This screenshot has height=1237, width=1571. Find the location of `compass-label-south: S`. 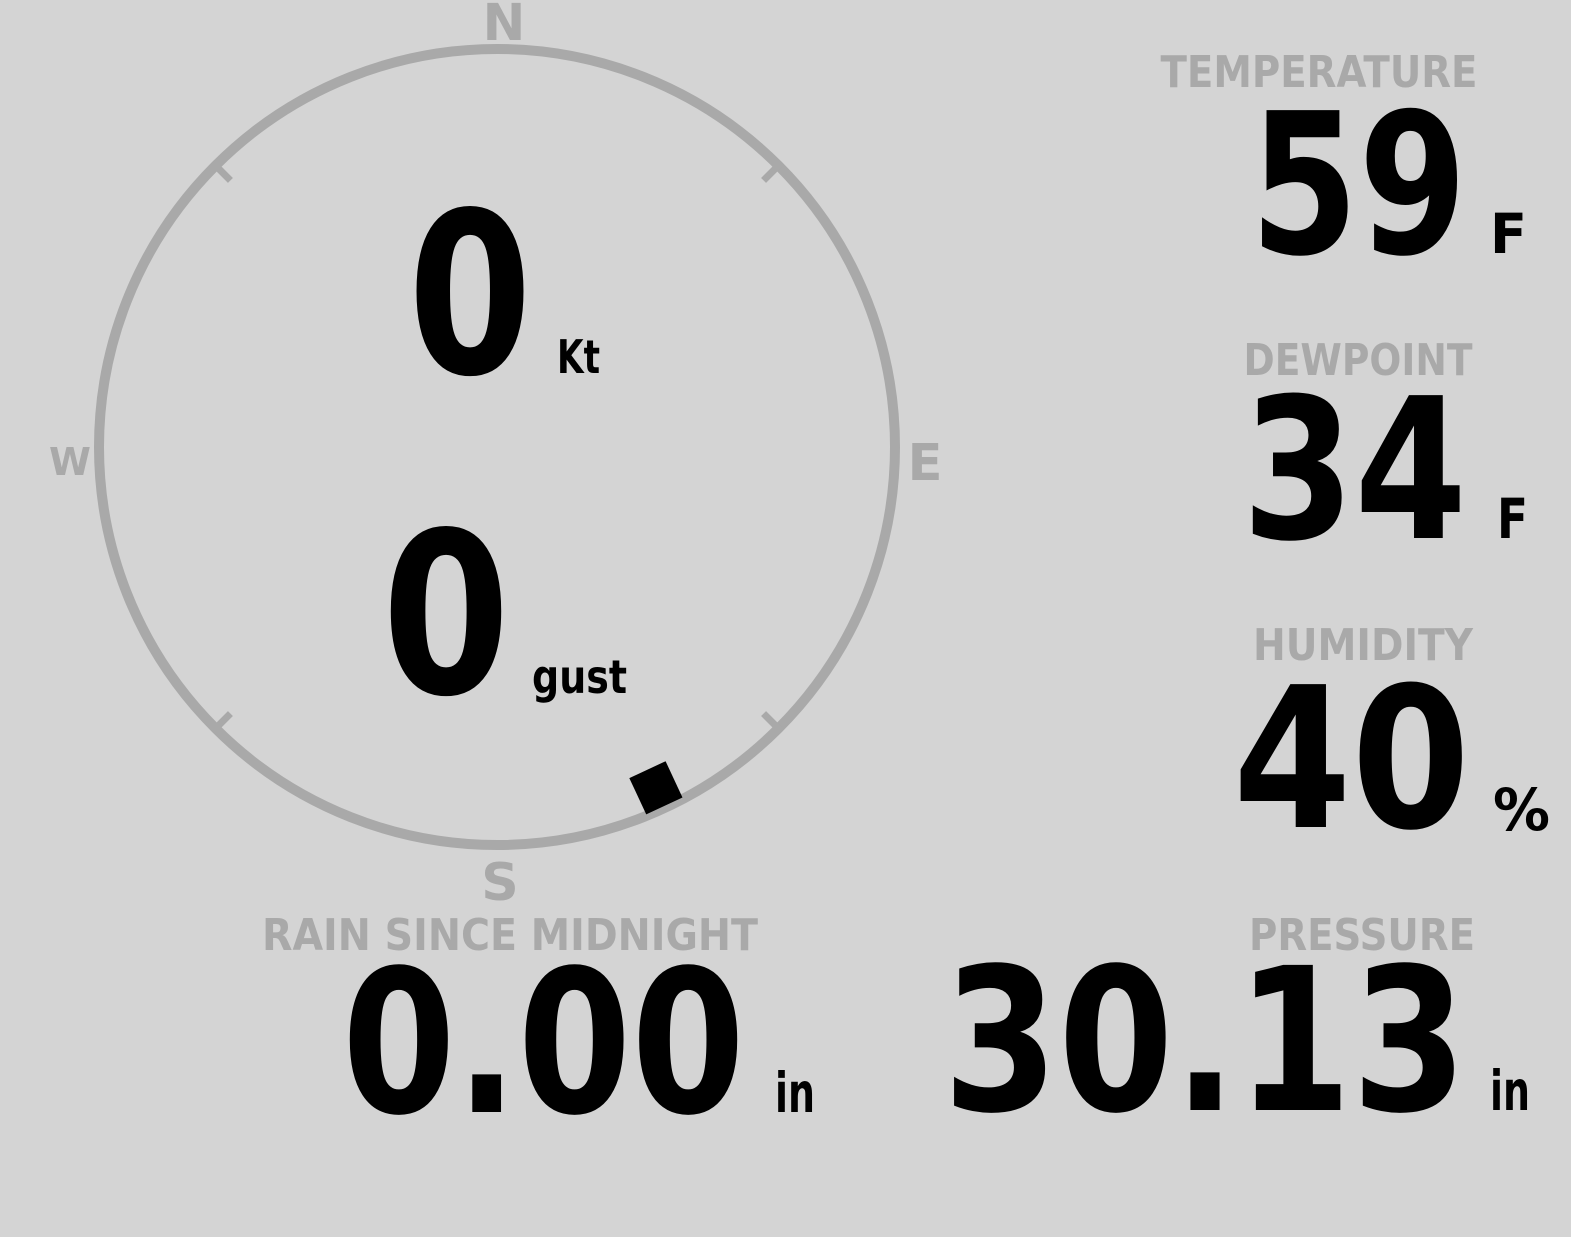

compass-label-south: S is located at coordinates (499, 883).